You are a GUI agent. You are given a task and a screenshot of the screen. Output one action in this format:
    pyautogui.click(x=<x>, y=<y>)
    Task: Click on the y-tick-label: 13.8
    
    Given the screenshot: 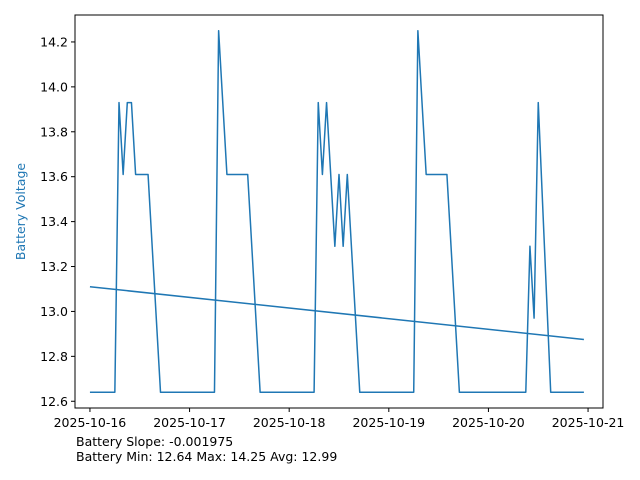 What is the action you would take?
    pyautogui.click(x=54, y=131)
    